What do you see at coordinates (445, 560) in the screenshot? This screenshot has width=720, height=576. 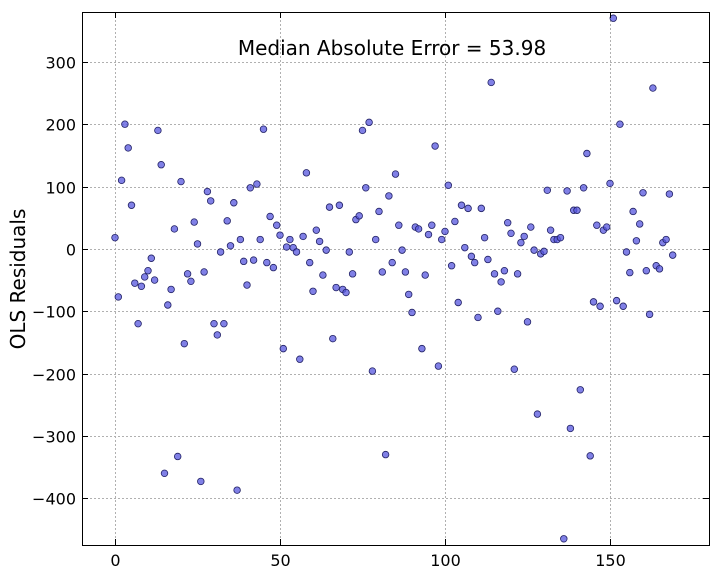 I see `x-tick-label: 100` at bounding box center [445, 560].